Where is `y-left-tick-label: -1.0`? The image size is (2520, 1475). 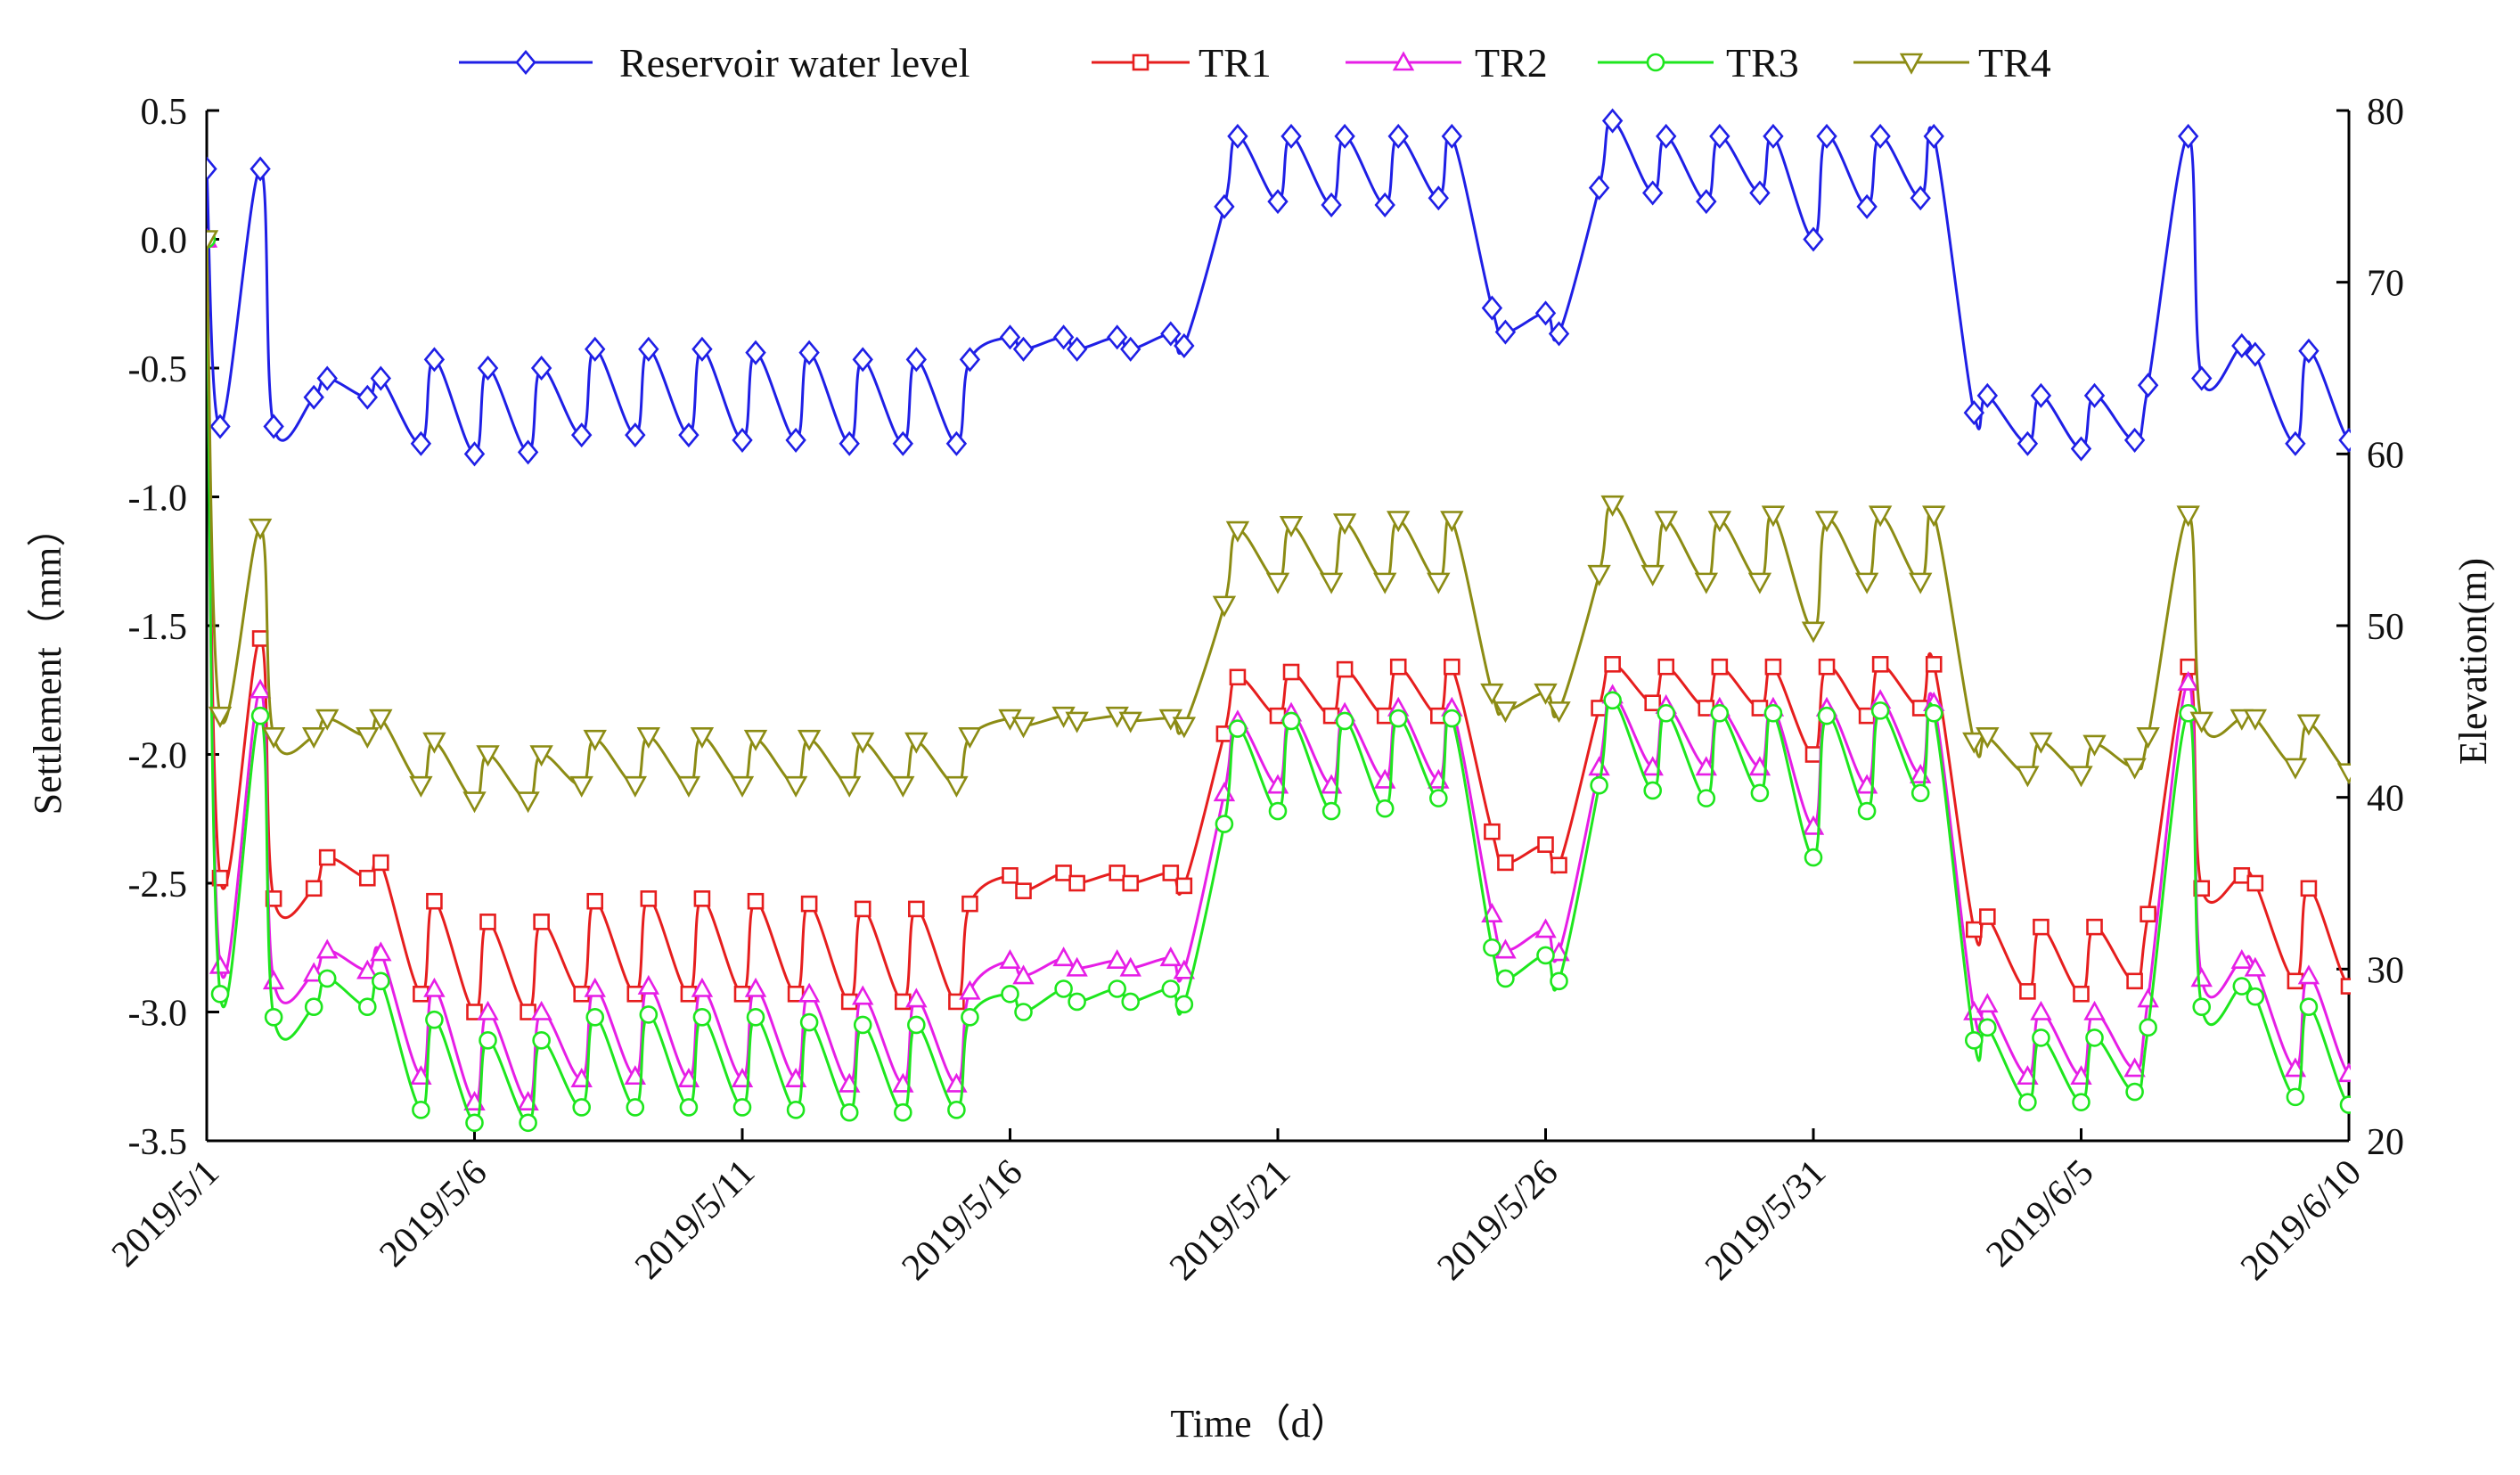
y-left-tick-label: -1.0 is located at coordinates (158, 500).